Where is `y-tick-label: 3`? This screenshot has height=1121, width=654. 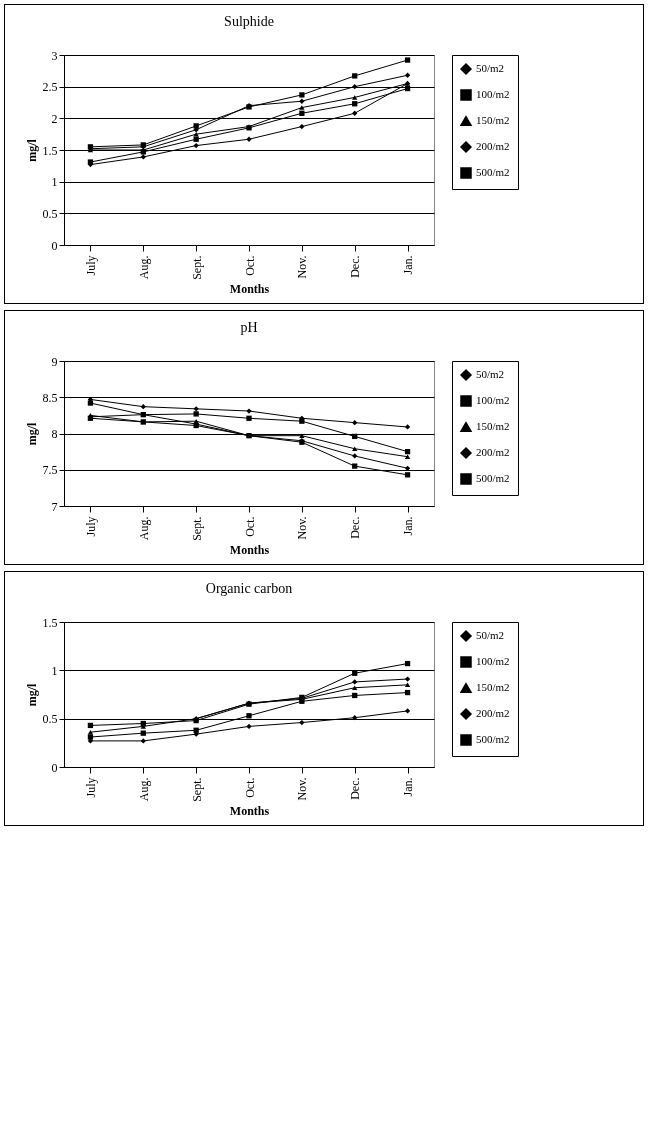
y-tick-label: 3 is located at coordinates (54, 55).